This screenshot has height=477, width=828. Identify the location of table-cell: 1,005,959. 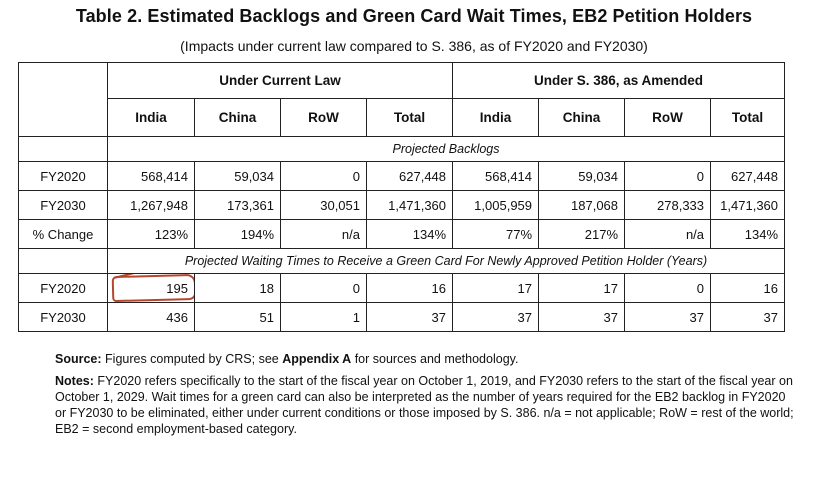
(496, 205).